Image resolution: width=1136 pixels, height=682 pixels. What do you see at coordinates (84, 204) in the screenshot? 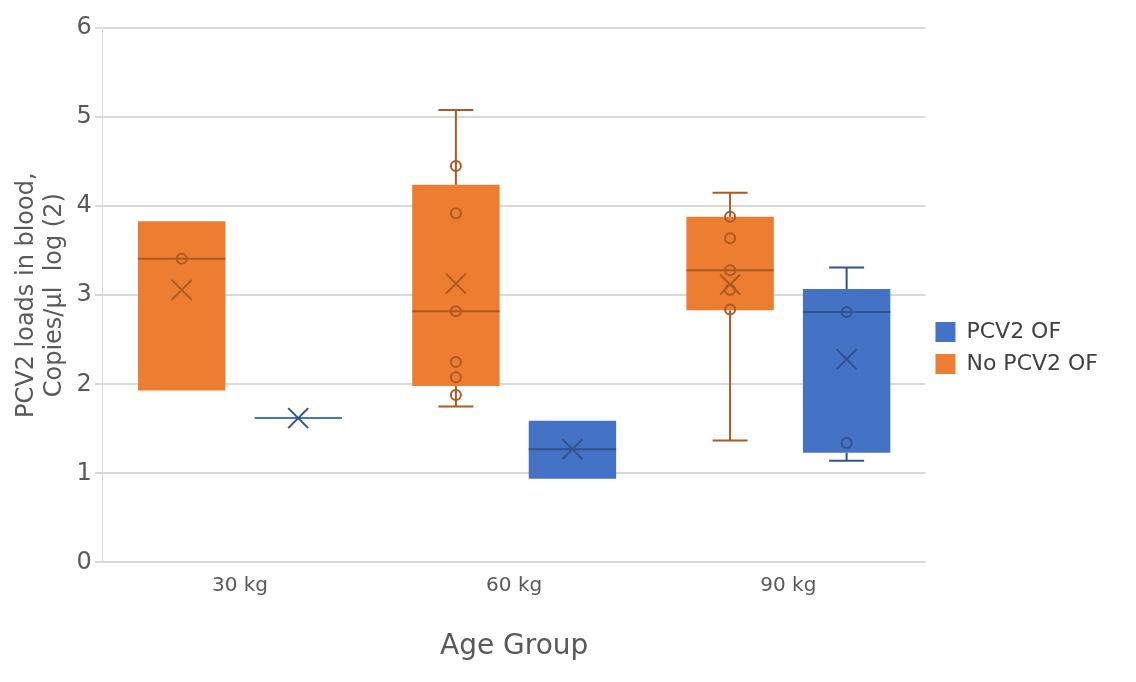
I see `y-tick-label: 4` at bounding box center [84, 204].